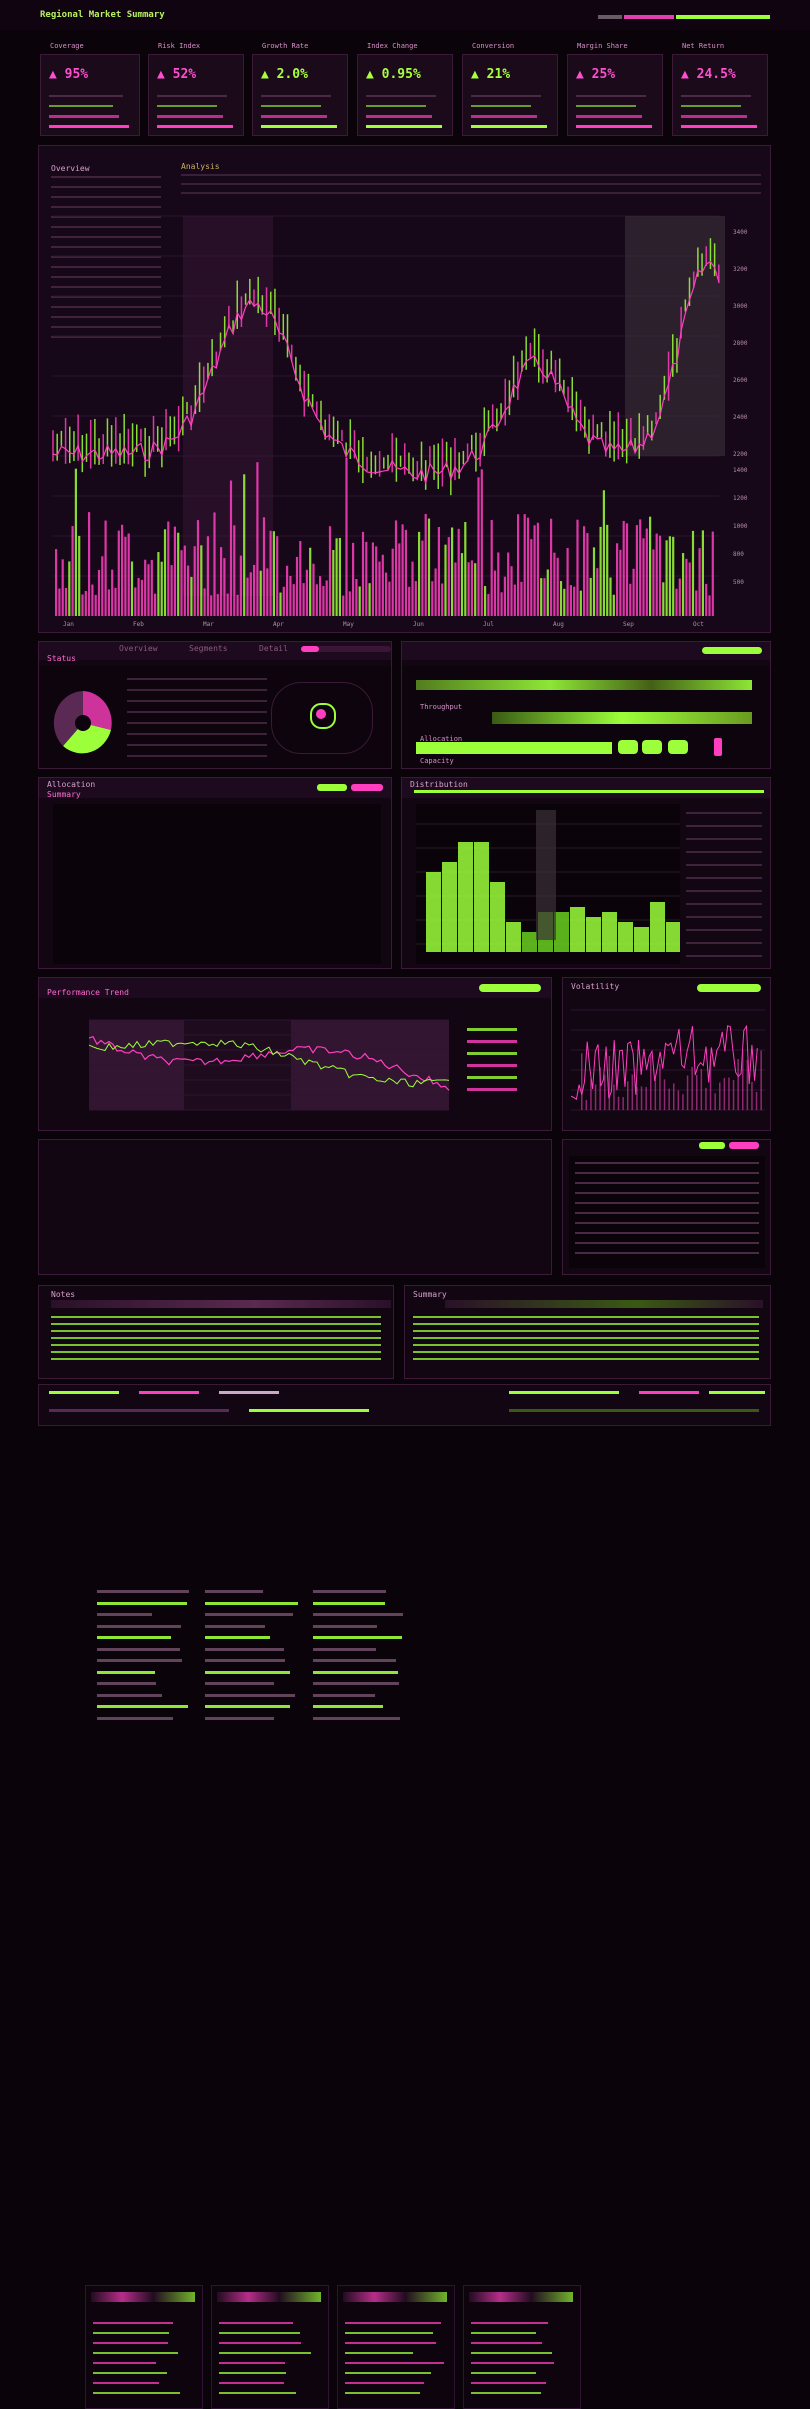 This screenshot has width=810, height=2409. I want to click on volatility-line, so click(664, 1062).